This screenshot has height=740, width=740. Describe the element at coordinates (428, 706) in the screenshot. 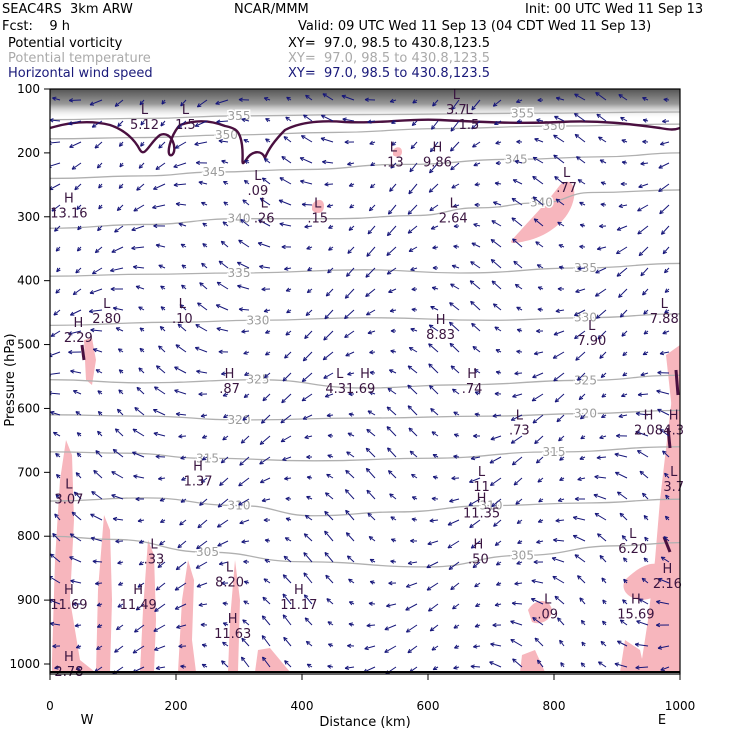

I see `x-tick-label: 600` at that location.